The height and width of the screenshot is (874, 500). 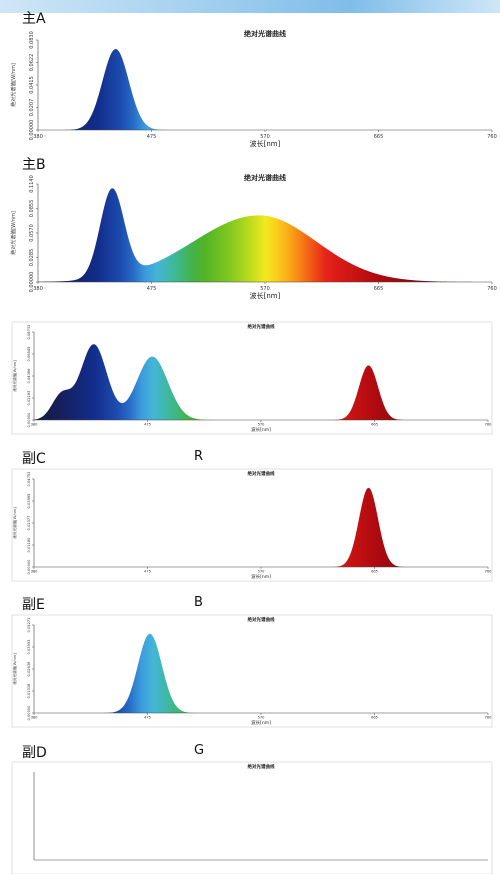 I want to click on chart-panel-d: 绝对光谱曲线, so click(x=252, y=817).